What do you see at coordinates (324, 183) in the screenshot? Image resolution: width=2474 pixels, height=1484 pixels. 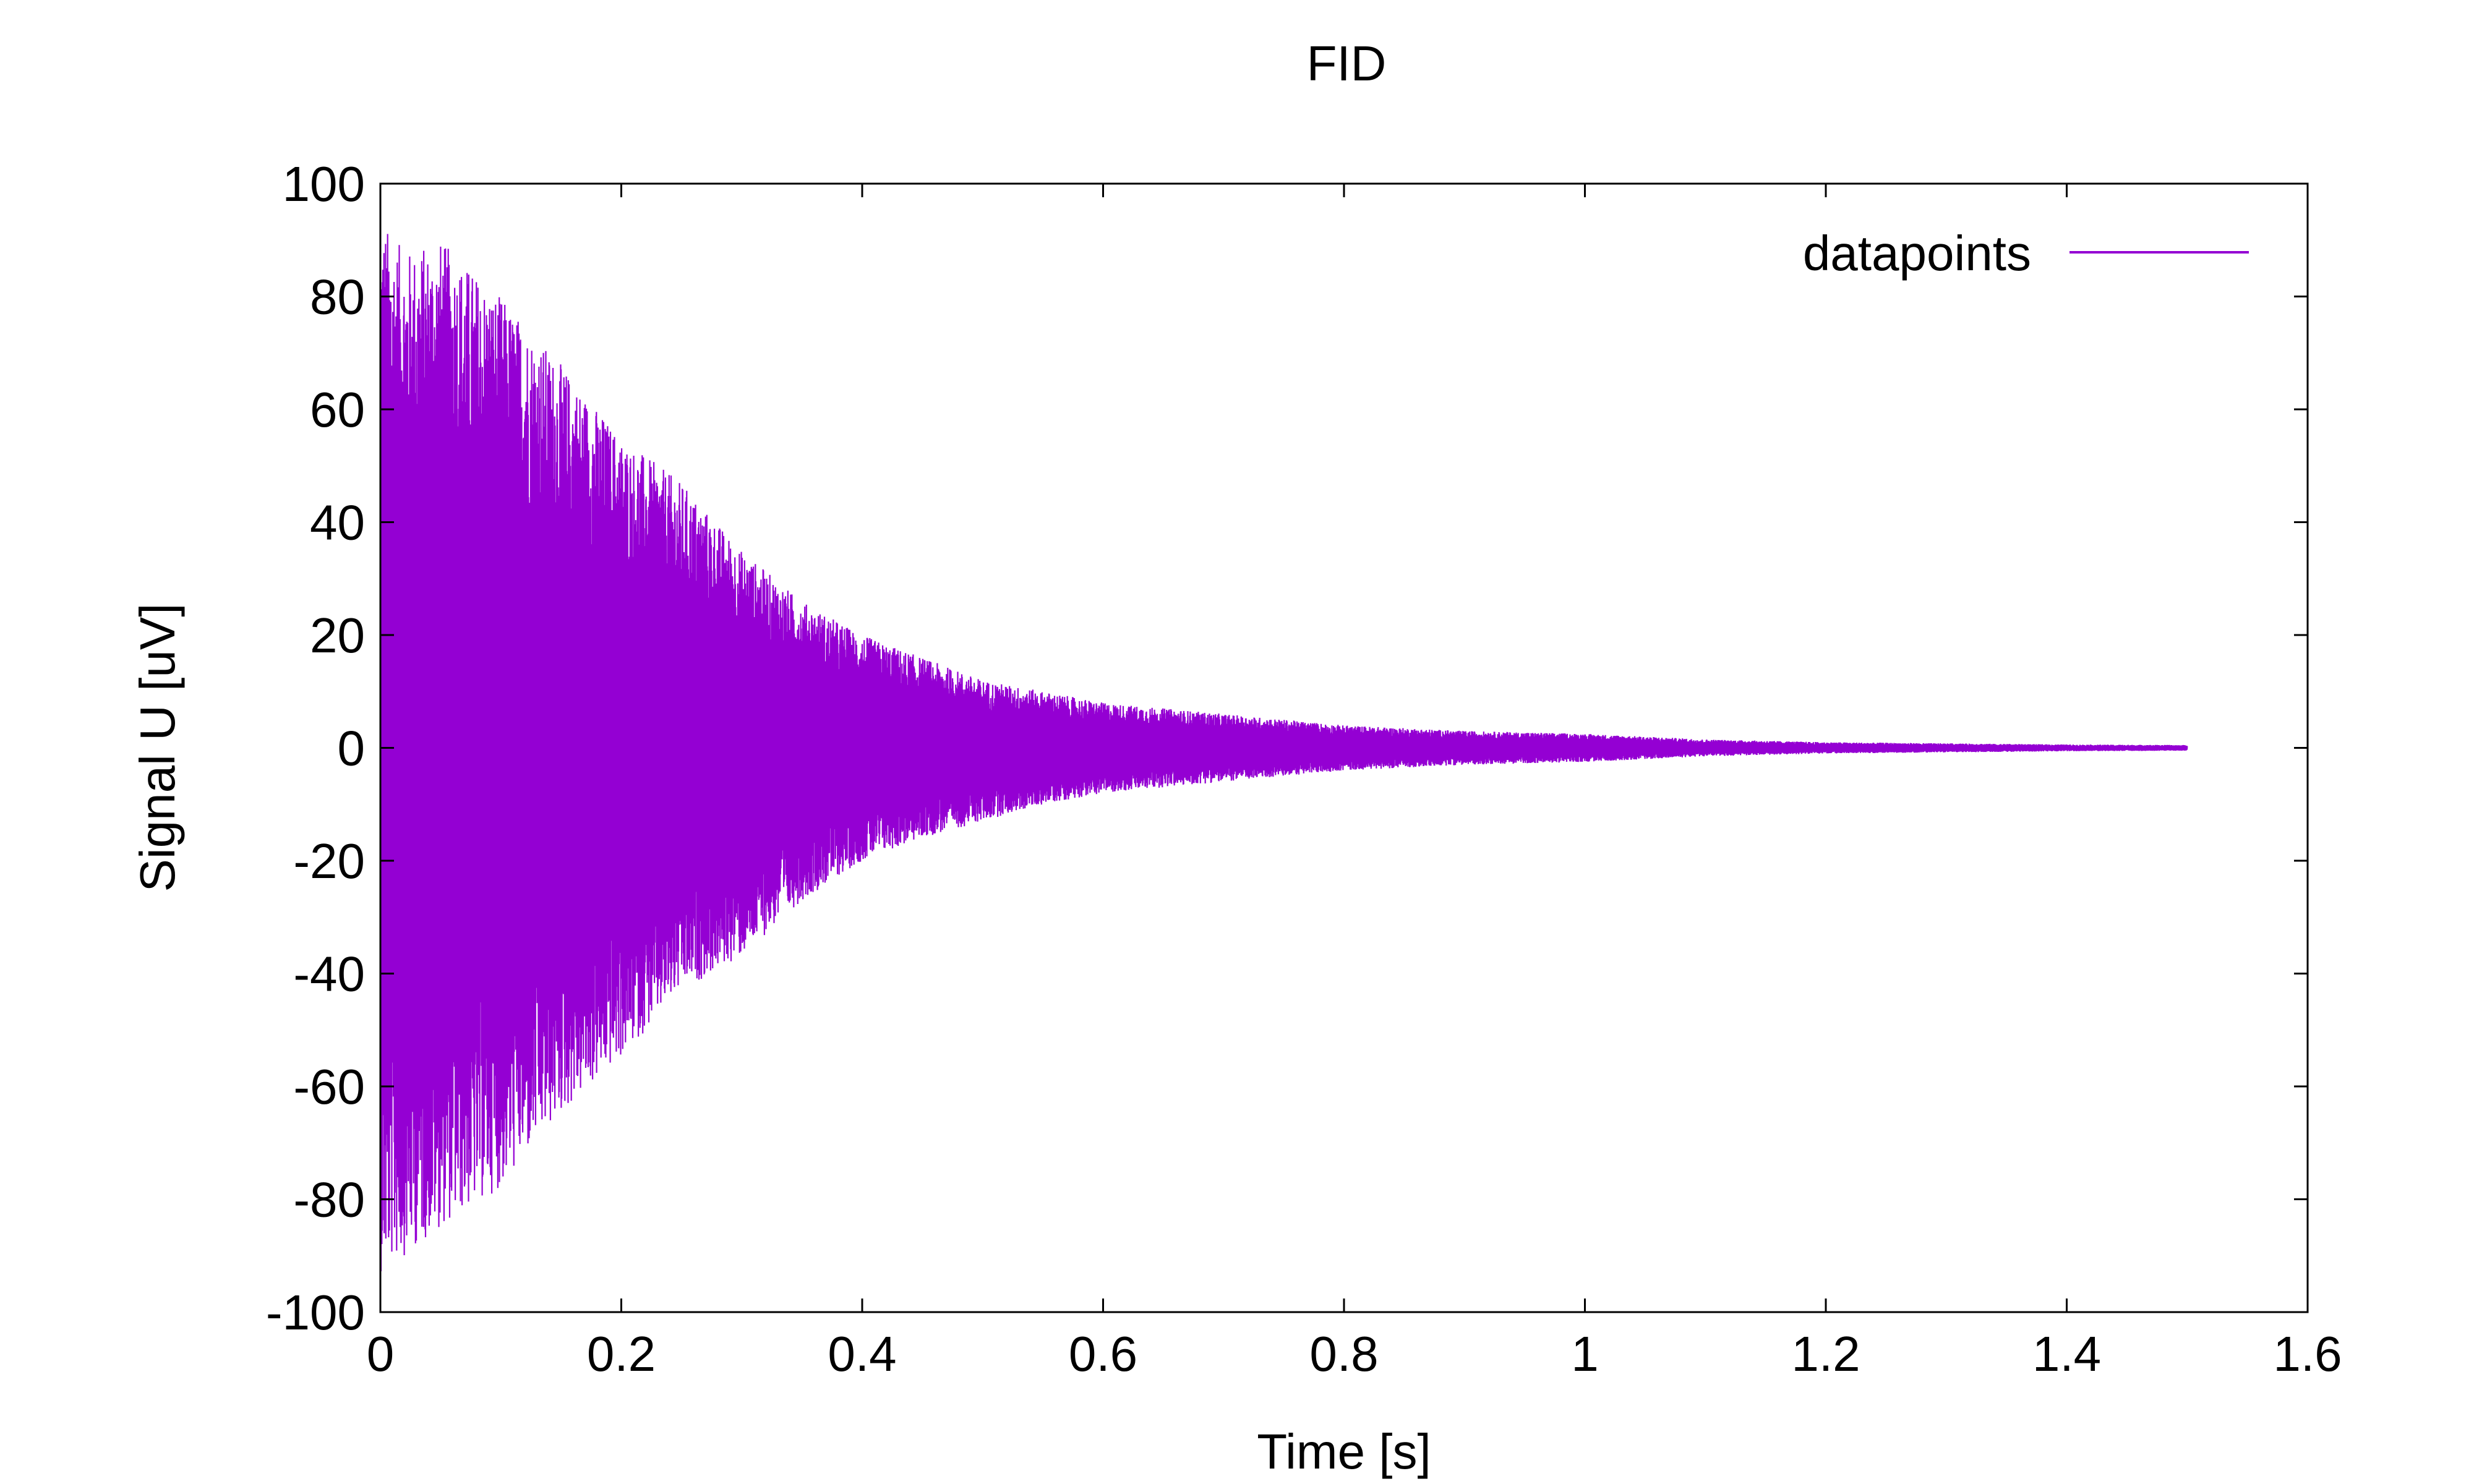 I see `y-tick-label: 100` at bounding box center [324, 183].